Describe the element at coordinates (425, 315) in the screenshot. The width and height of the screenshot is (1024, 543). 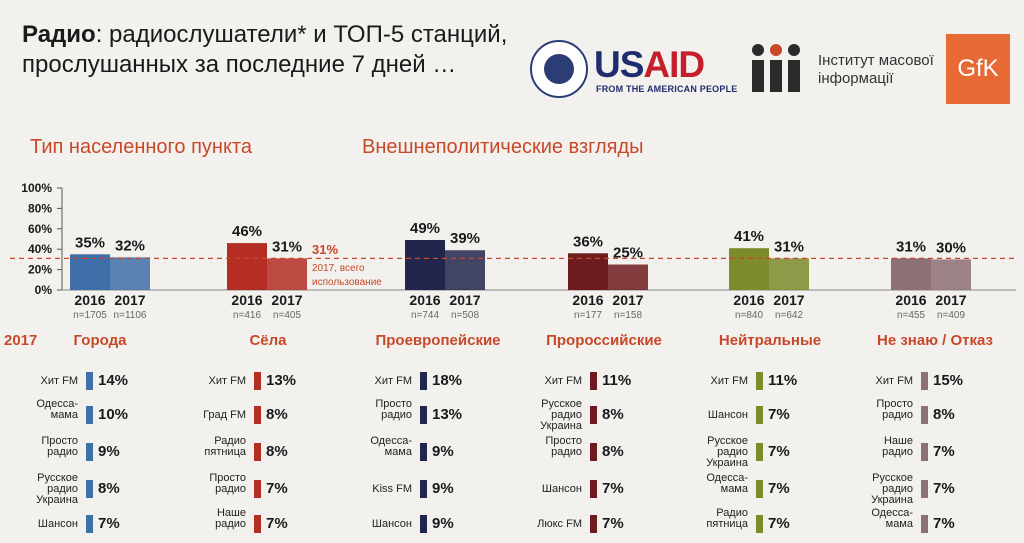
I see `sample-size-label: n=744` at that location.